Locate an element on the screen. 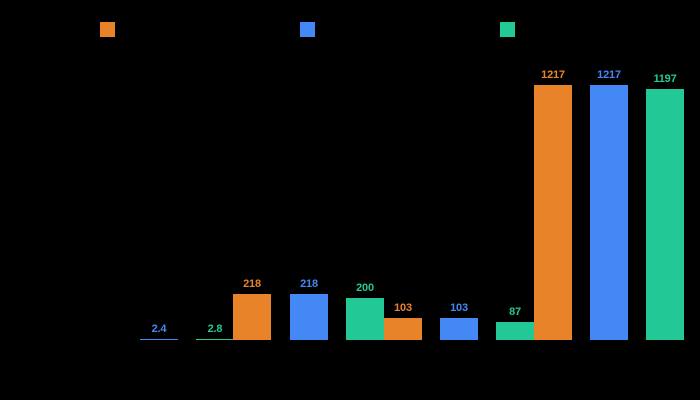 This screenshot has height=400, width=700. bar-value-label: 2.8 is located at coordinates (215, 329).